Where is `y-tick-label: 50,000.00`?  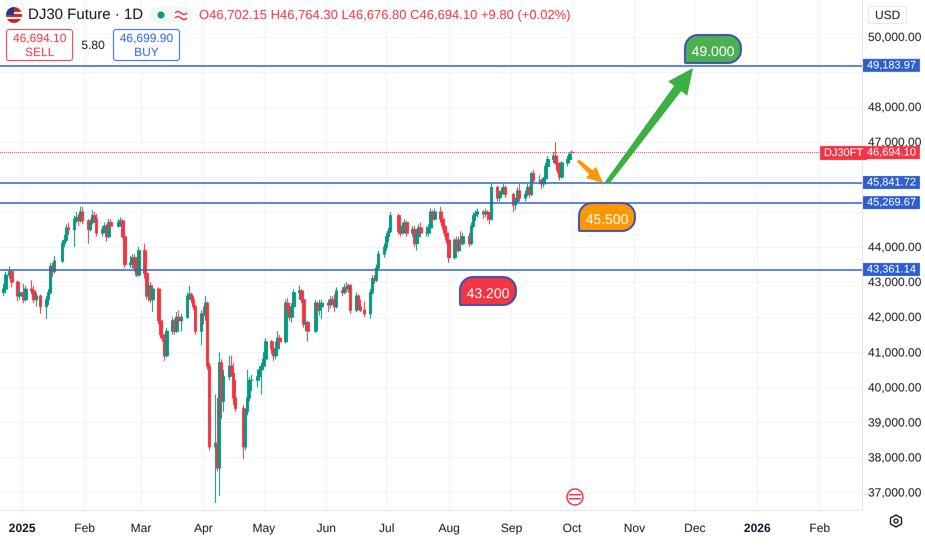 y-tick-label: 50,000.00 is located at coordinates (895, 37).